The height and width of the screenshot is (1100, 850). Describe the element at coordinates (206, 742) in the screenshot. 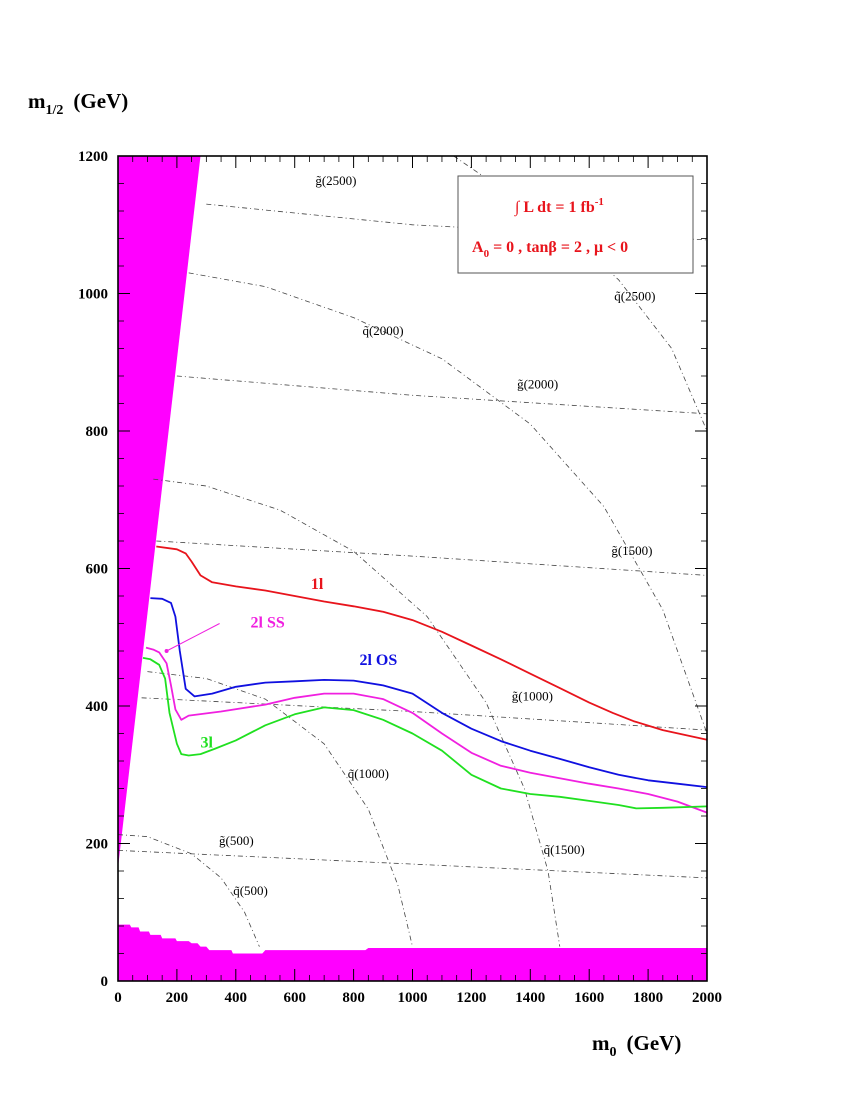

I see `series-label-3l: 3l` at that location.